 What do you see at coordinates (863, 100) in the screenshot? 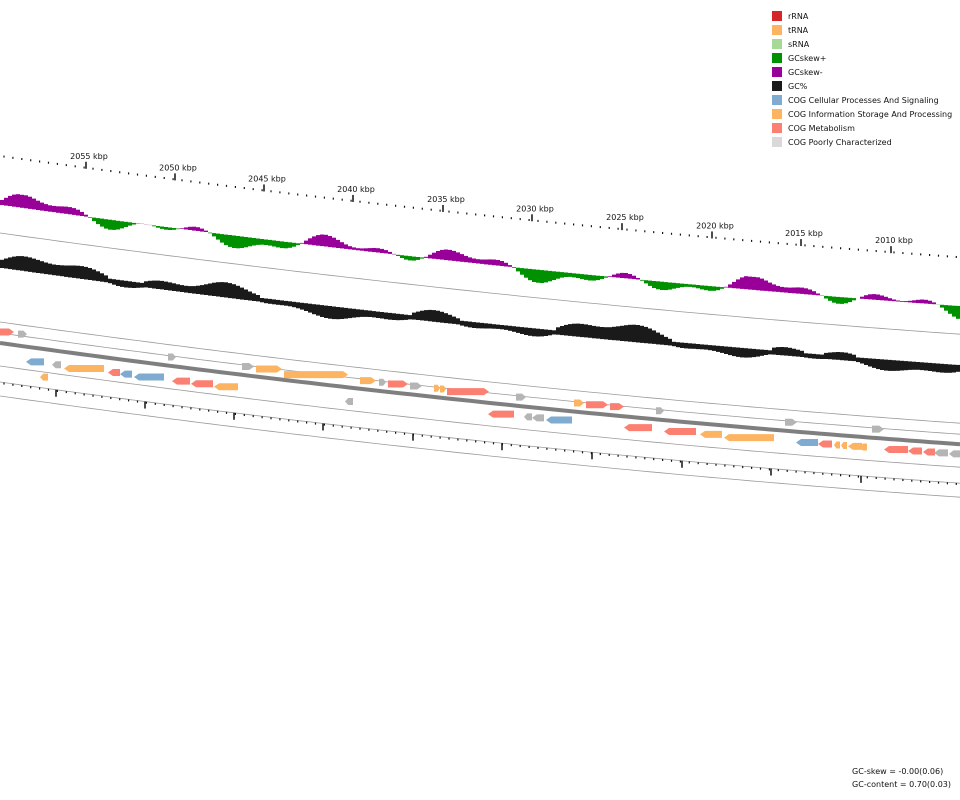
I see `legend-label: COG Cellular Processes And Signaling` at bounding box center [863, 100].